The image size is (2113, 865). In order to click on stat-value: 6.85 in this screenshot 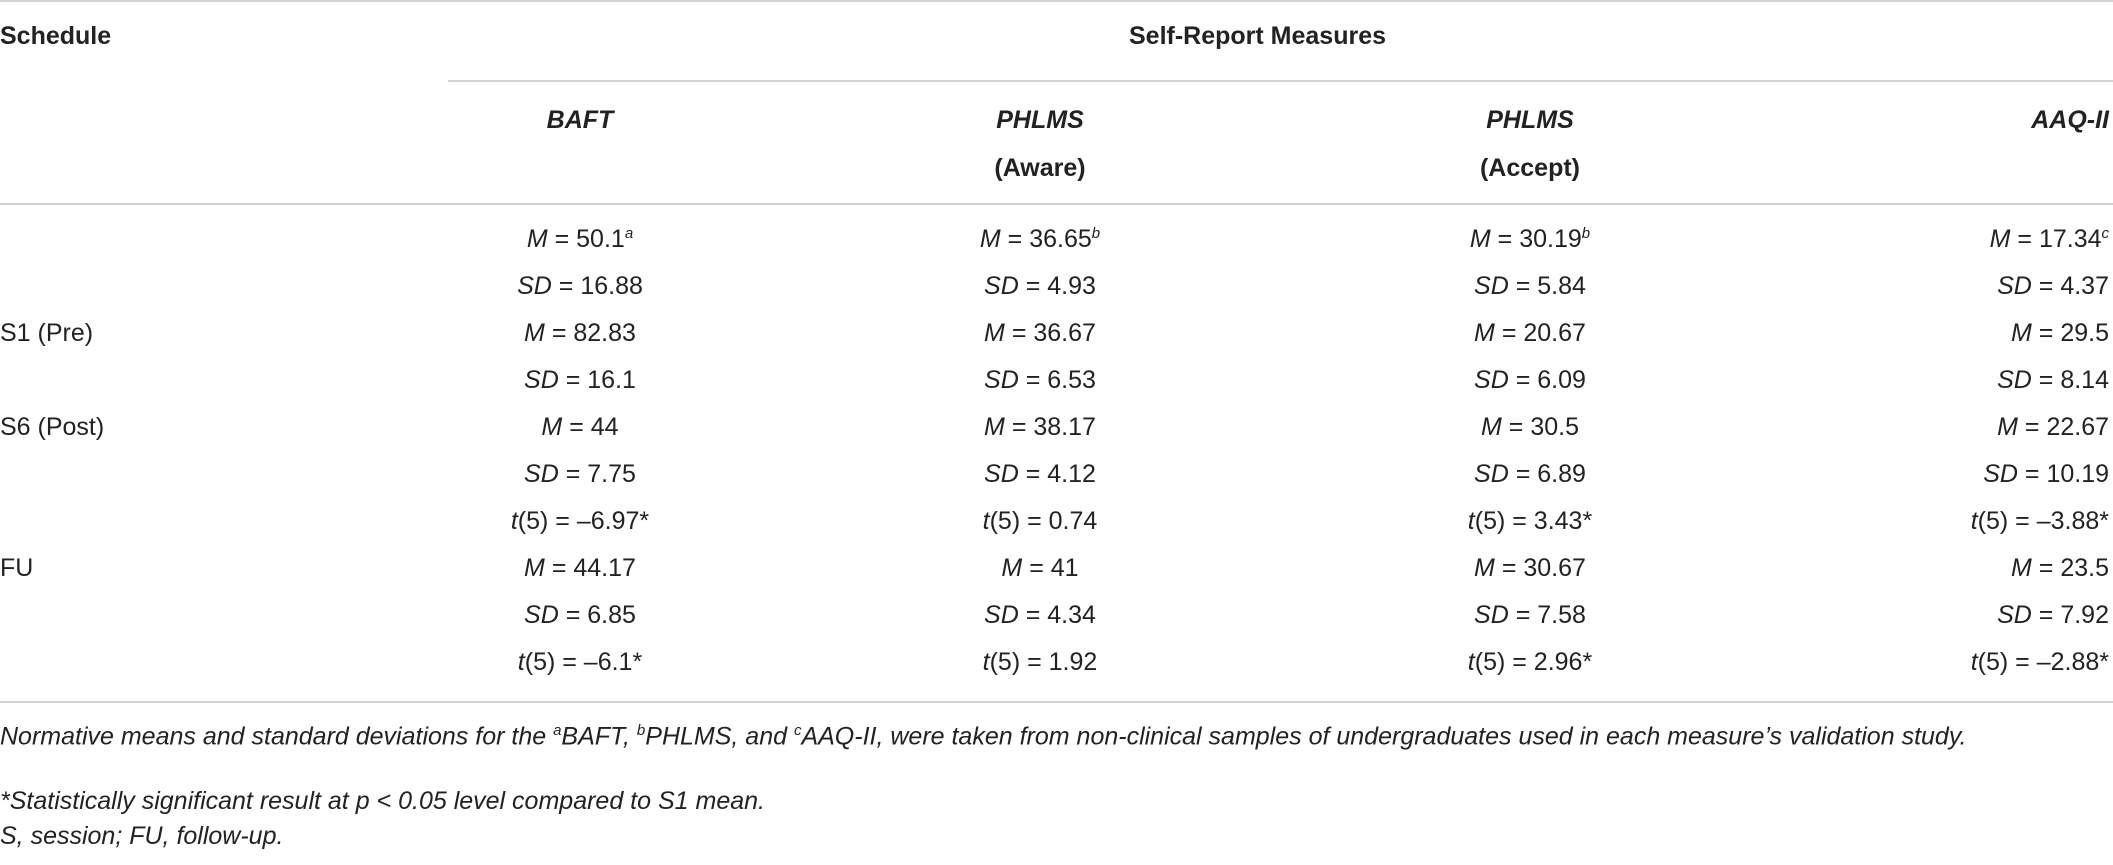, I will do `click(611, 615)`.